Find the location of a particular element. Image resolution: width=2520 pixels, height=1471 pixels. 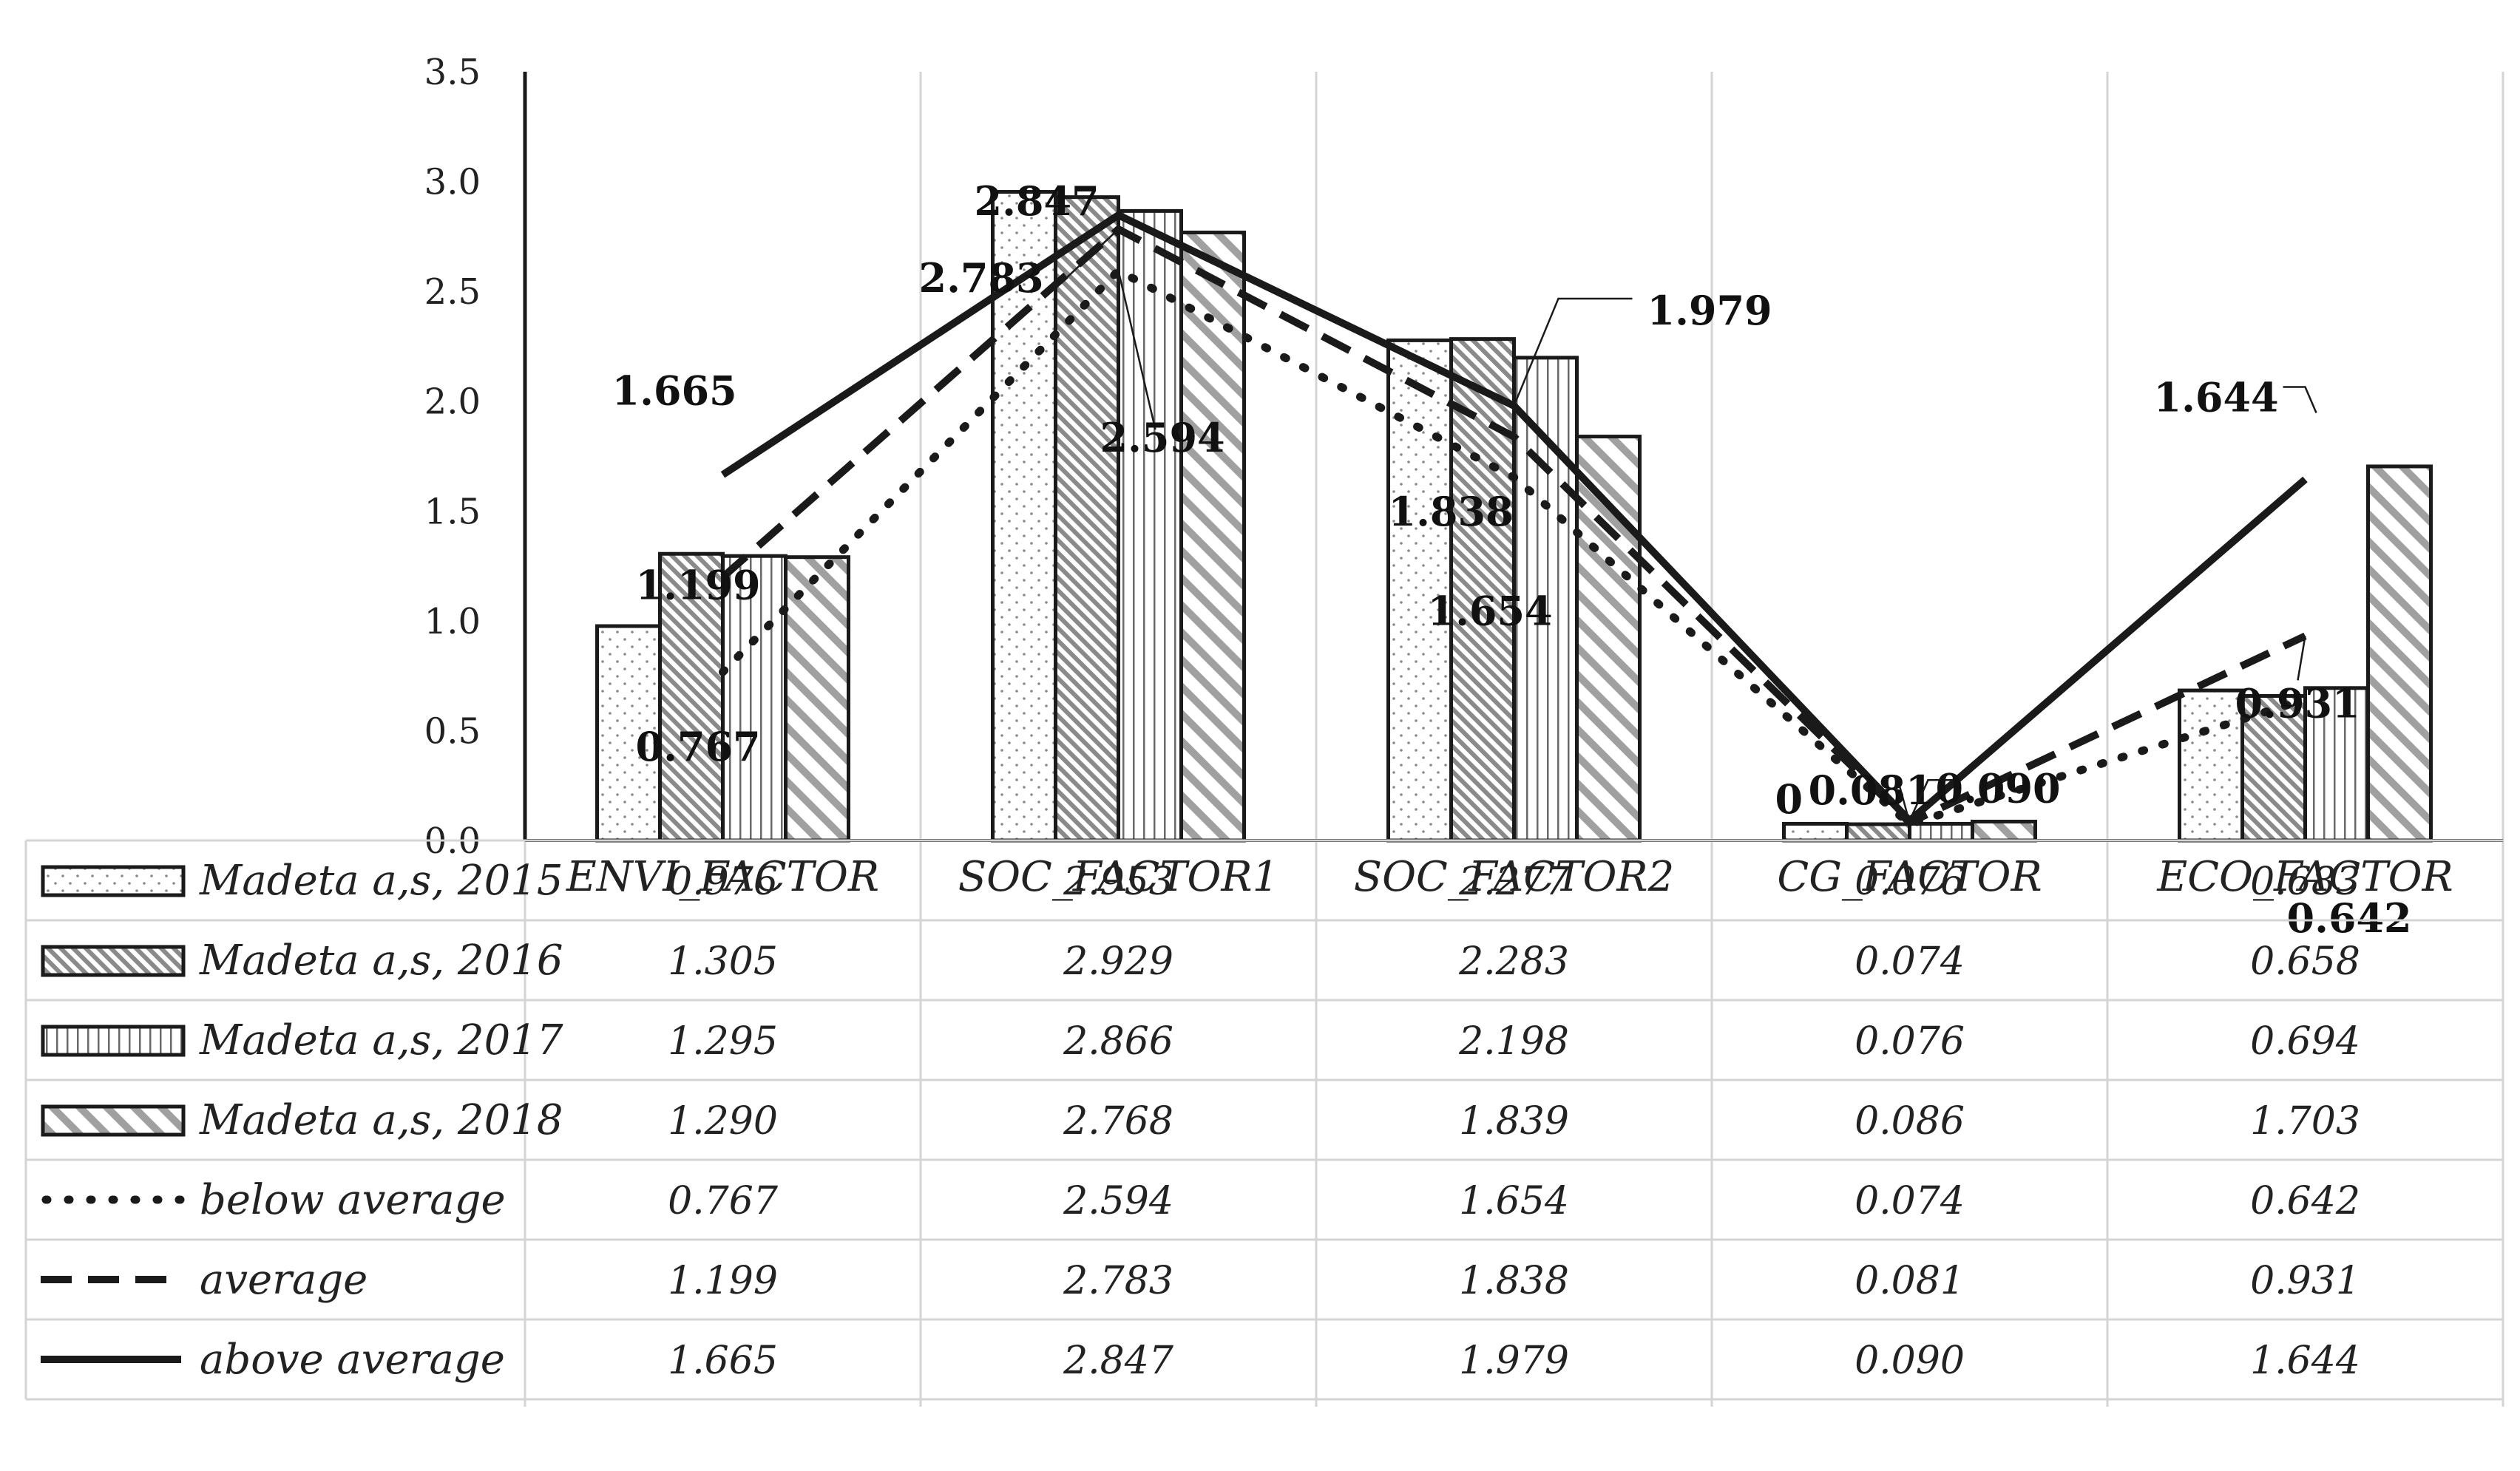

legend-entry: average is located at coordinates (284, 1280).